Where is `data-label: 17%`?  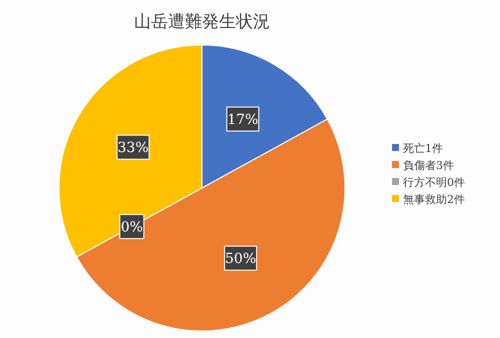 data-label: 17% is located at coordinates (242, 120).